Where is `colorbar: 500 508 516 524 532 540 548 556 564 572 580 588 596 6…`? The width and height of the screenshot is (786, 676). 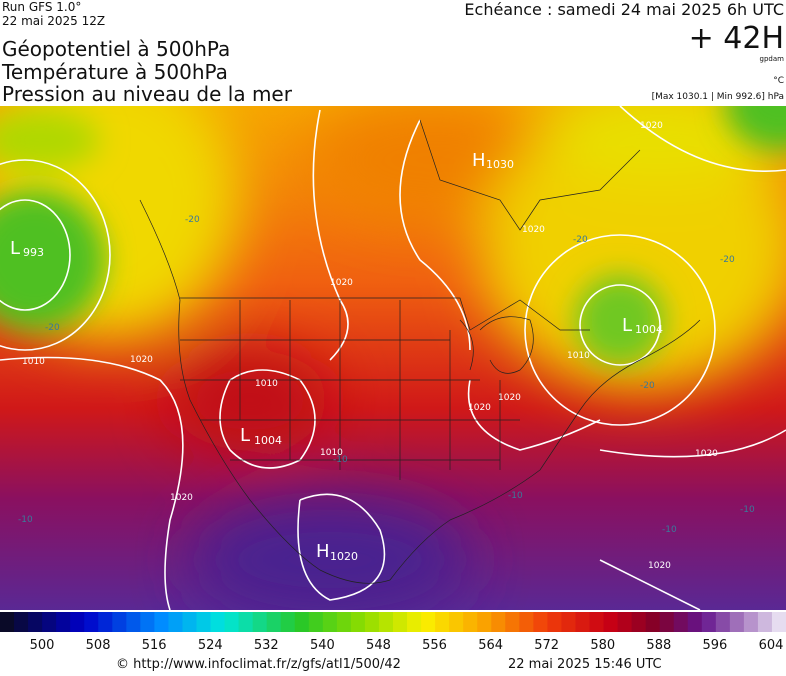
colorbar: 500 508 516 524 532 540 548 556 564 572 580 588 596 6… is located at coordinates (393, 632).